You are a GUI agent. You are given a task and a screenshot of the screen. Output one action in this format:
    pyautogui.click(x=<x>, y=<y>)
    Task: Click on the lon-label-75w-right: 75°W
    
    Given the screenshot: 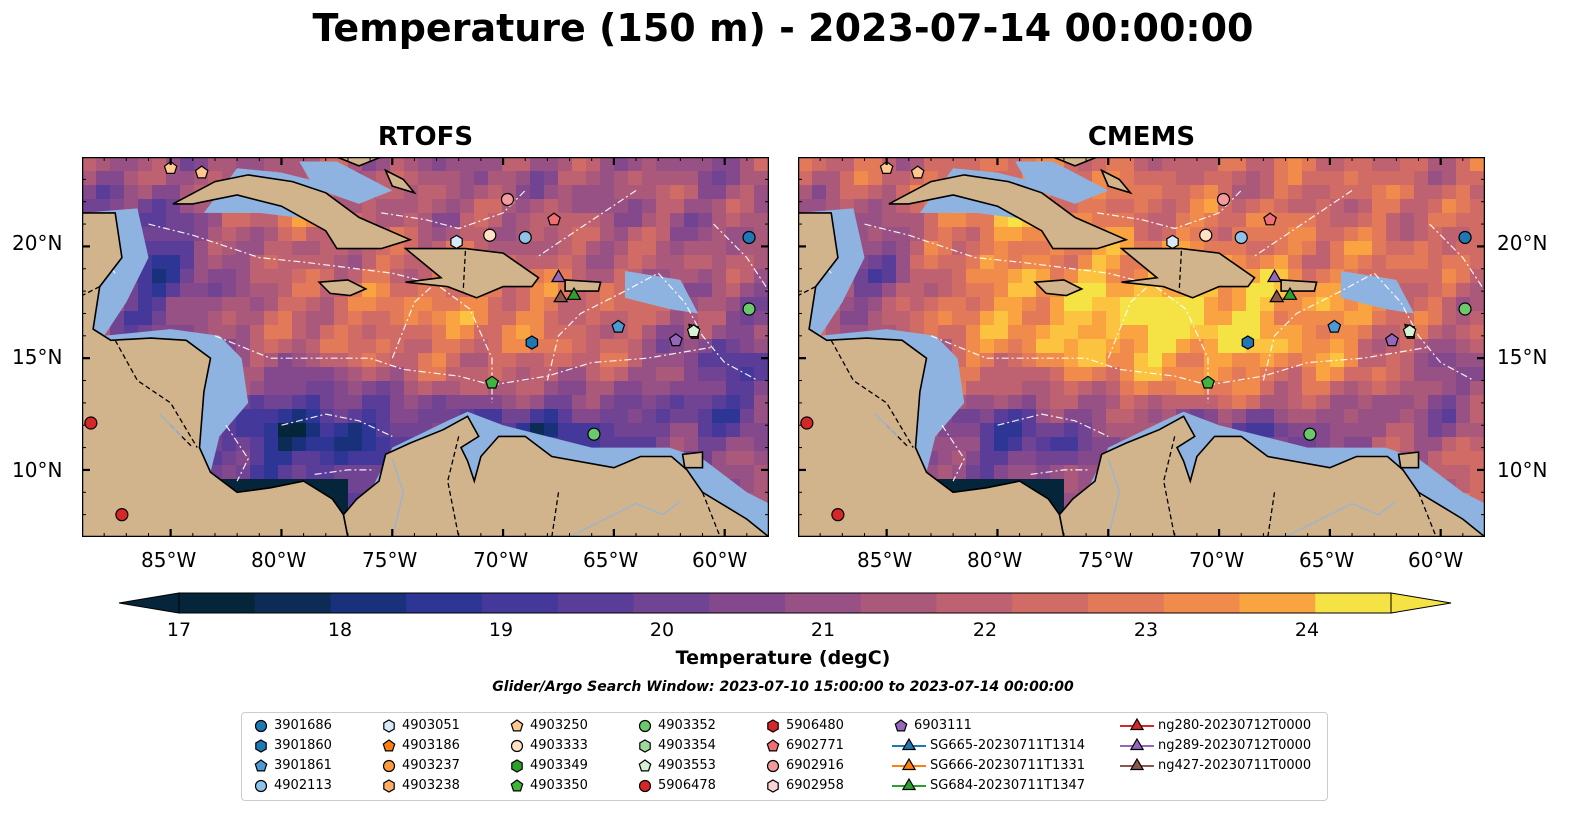 What is the action you would take?
    pyautogui.click(x=1106, y=560)
    